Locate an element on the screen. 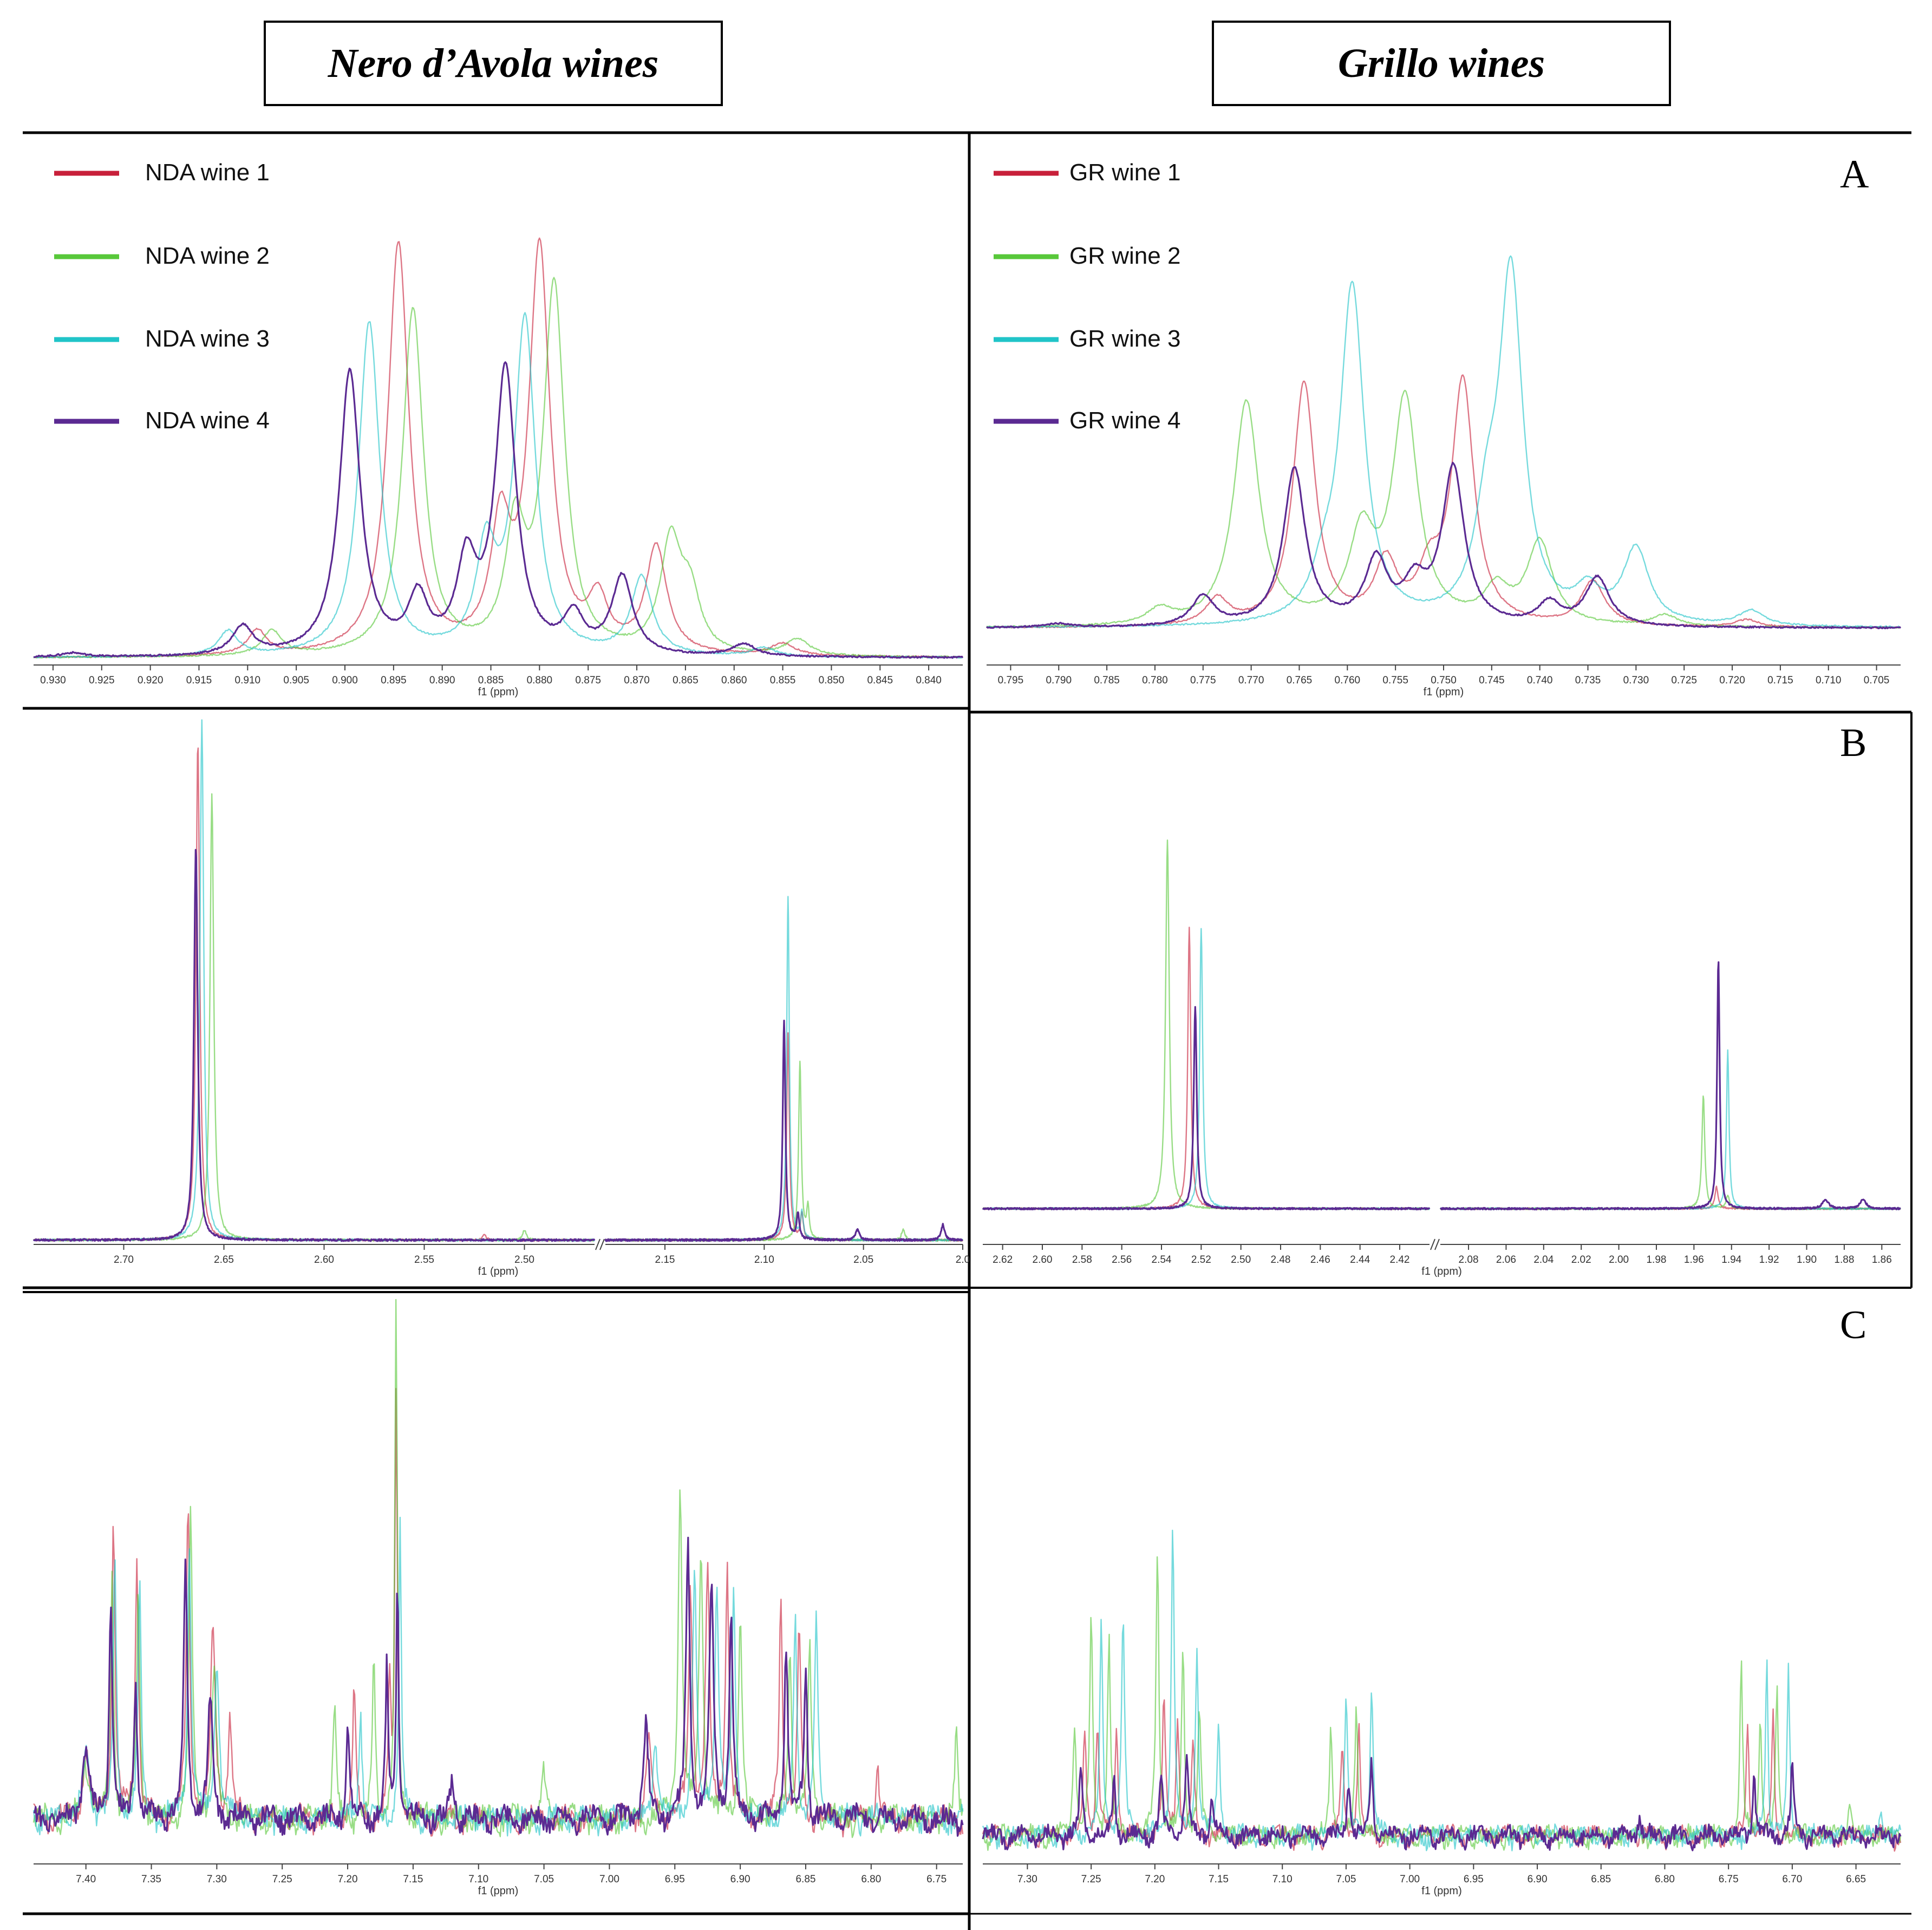 This screenshot has width=1932, height=1930. legend-label-3: GR wine 3 is located at coordinates (1124, 338).